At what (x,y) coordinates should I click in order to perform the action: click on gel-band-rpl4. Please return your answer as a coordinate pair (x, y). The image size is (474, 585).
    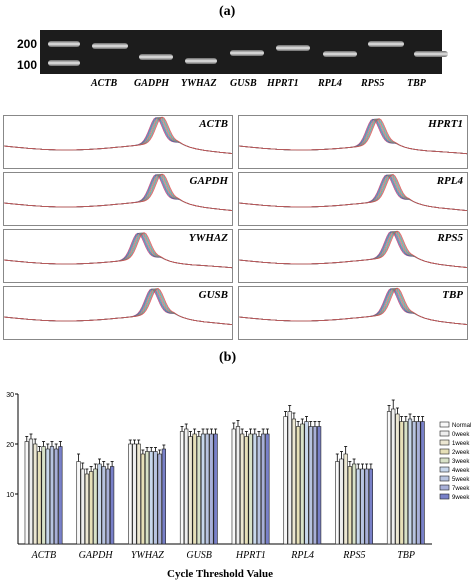
    Looking at the image, I should click on (340, 54).